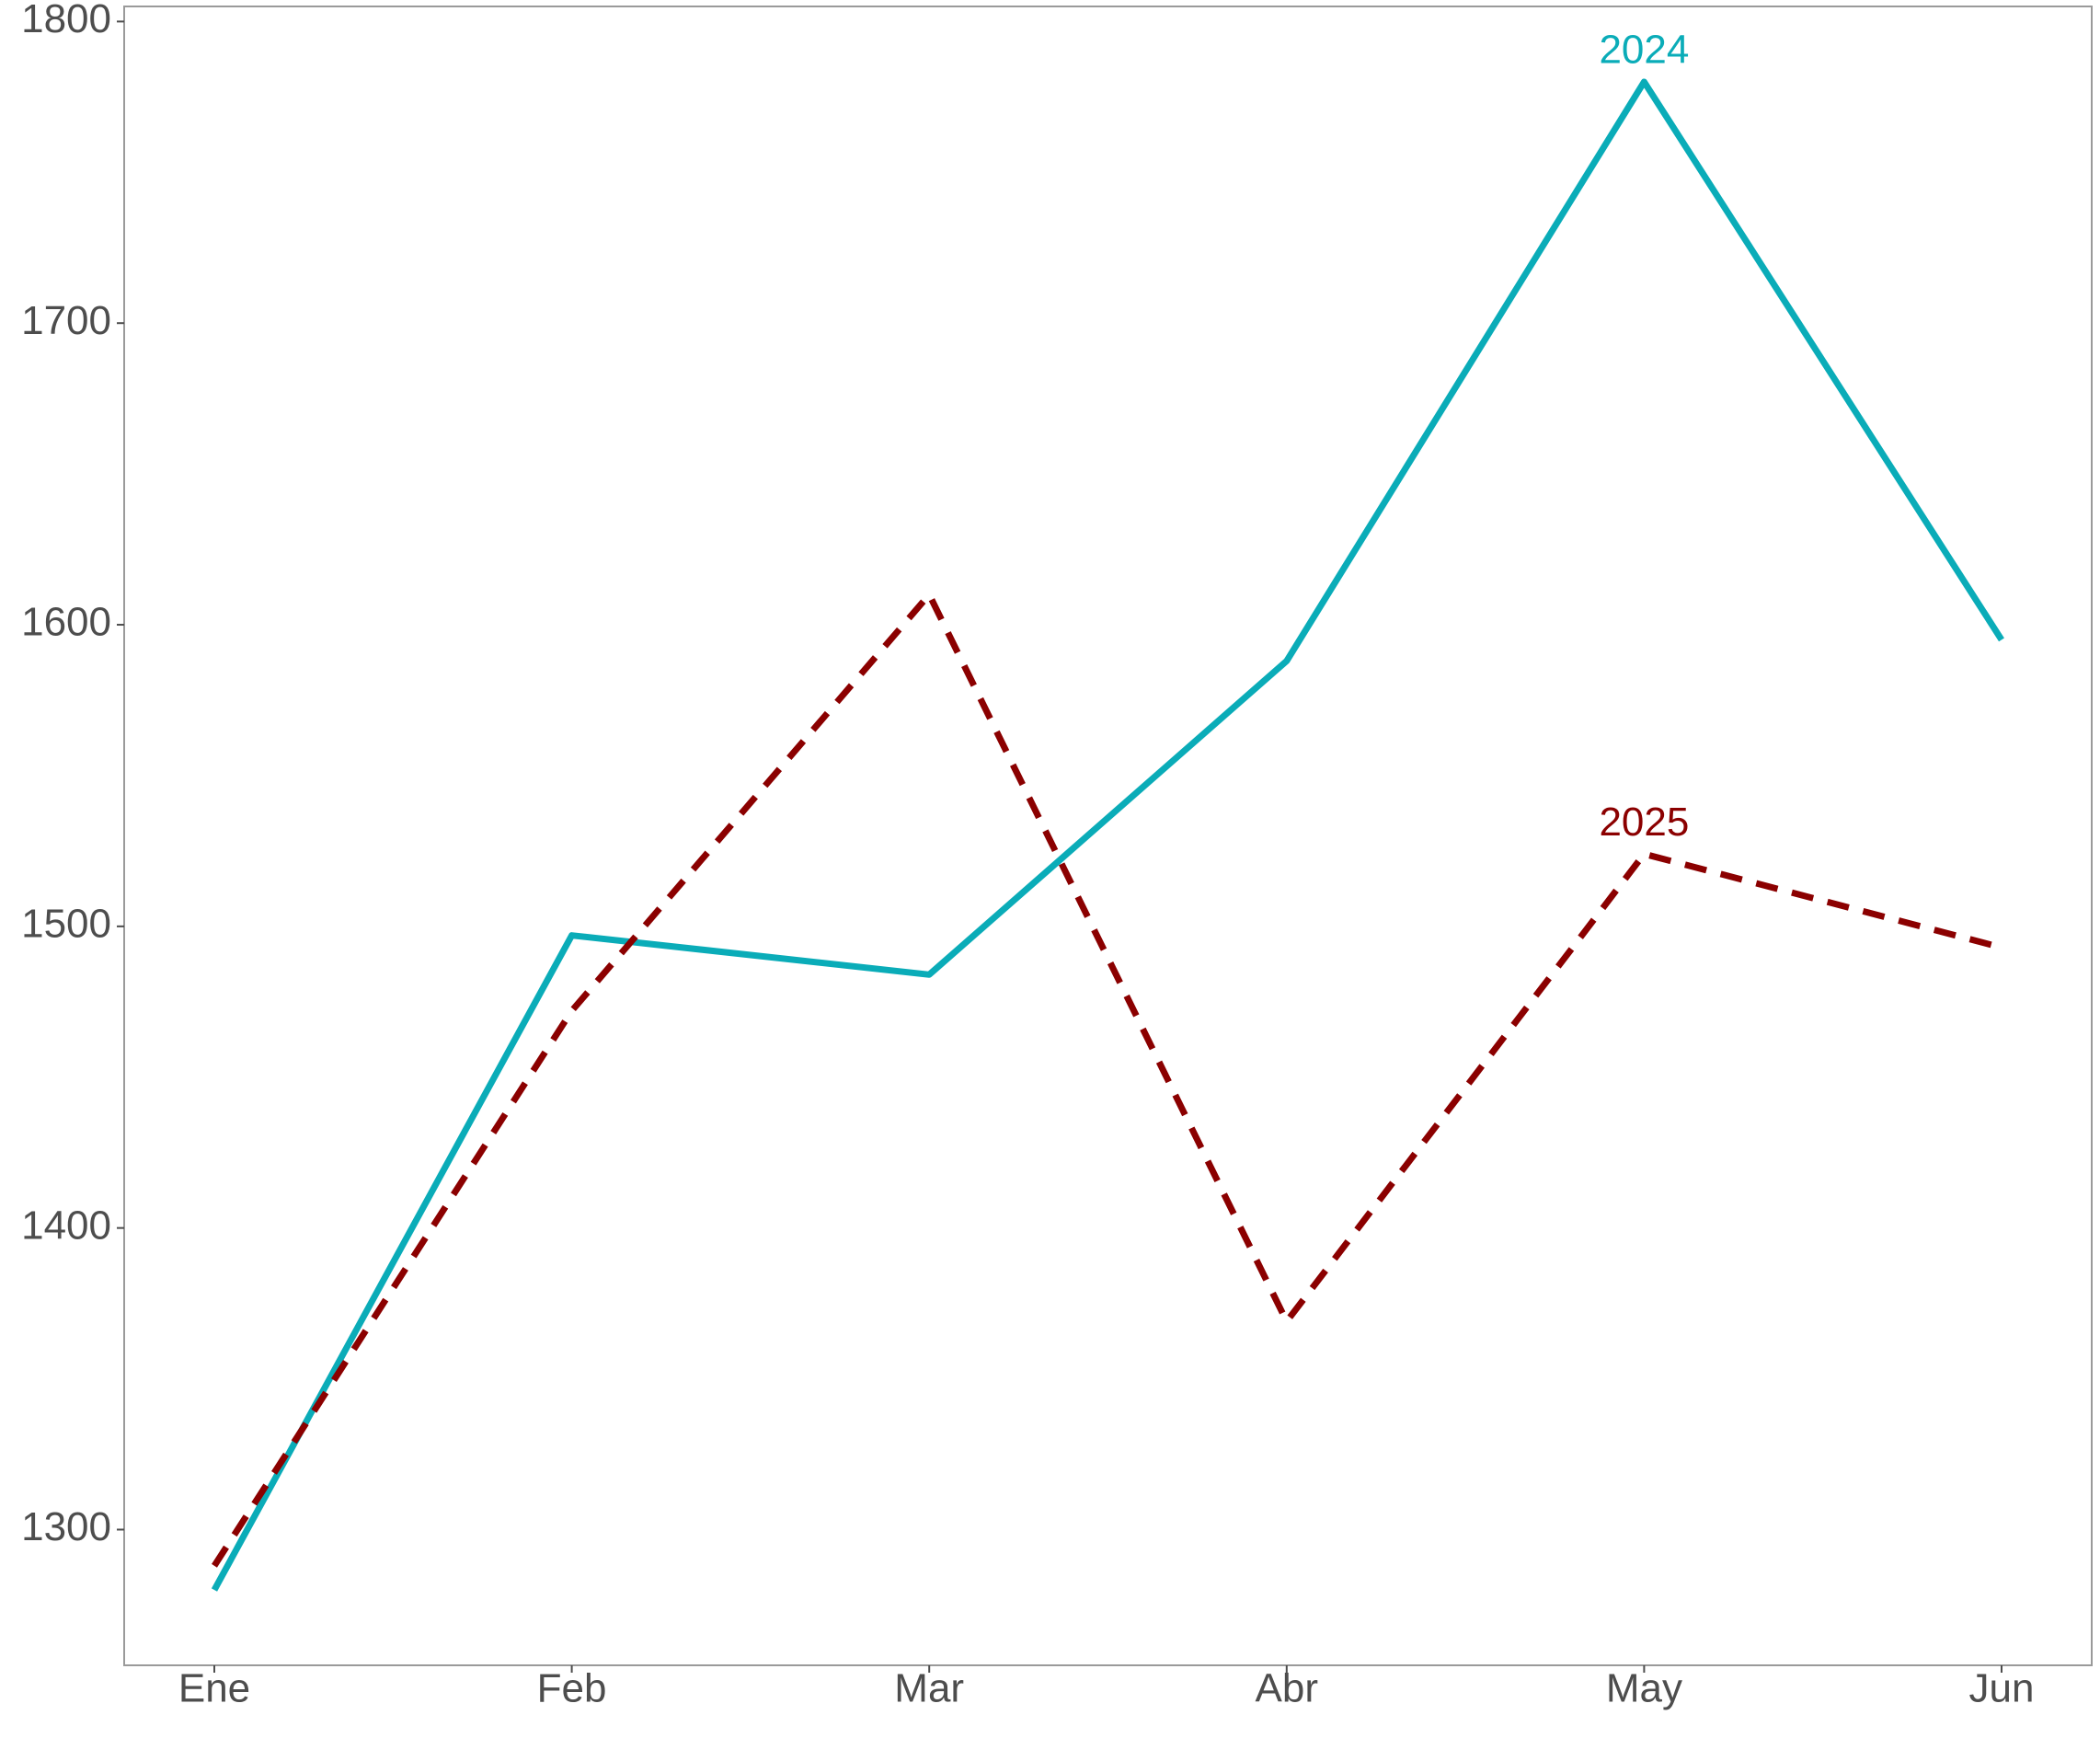 This screenshot has width=2100, height=1738. What do you see at coordinates (1644, 822) in the screenshot?
I see `series-label: 2025` at bounding box center [1644, 822].